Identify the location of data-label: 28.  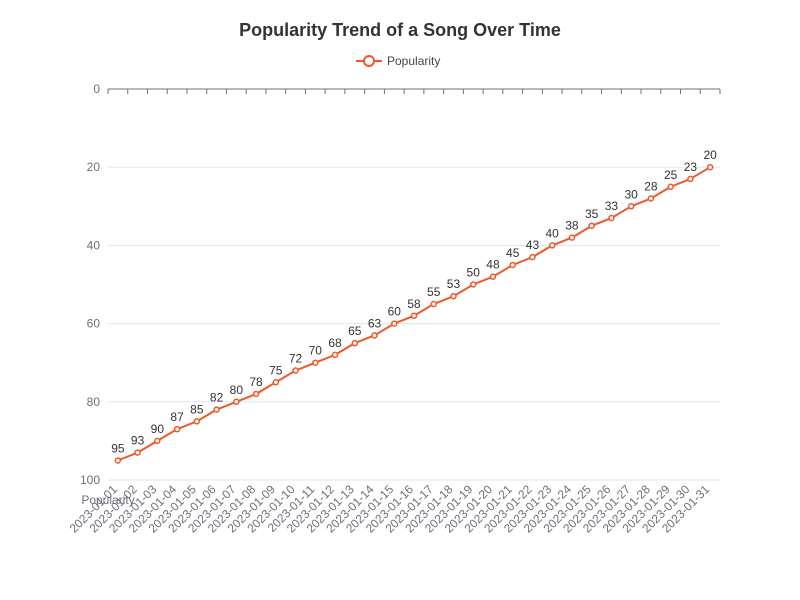
(651, 186).